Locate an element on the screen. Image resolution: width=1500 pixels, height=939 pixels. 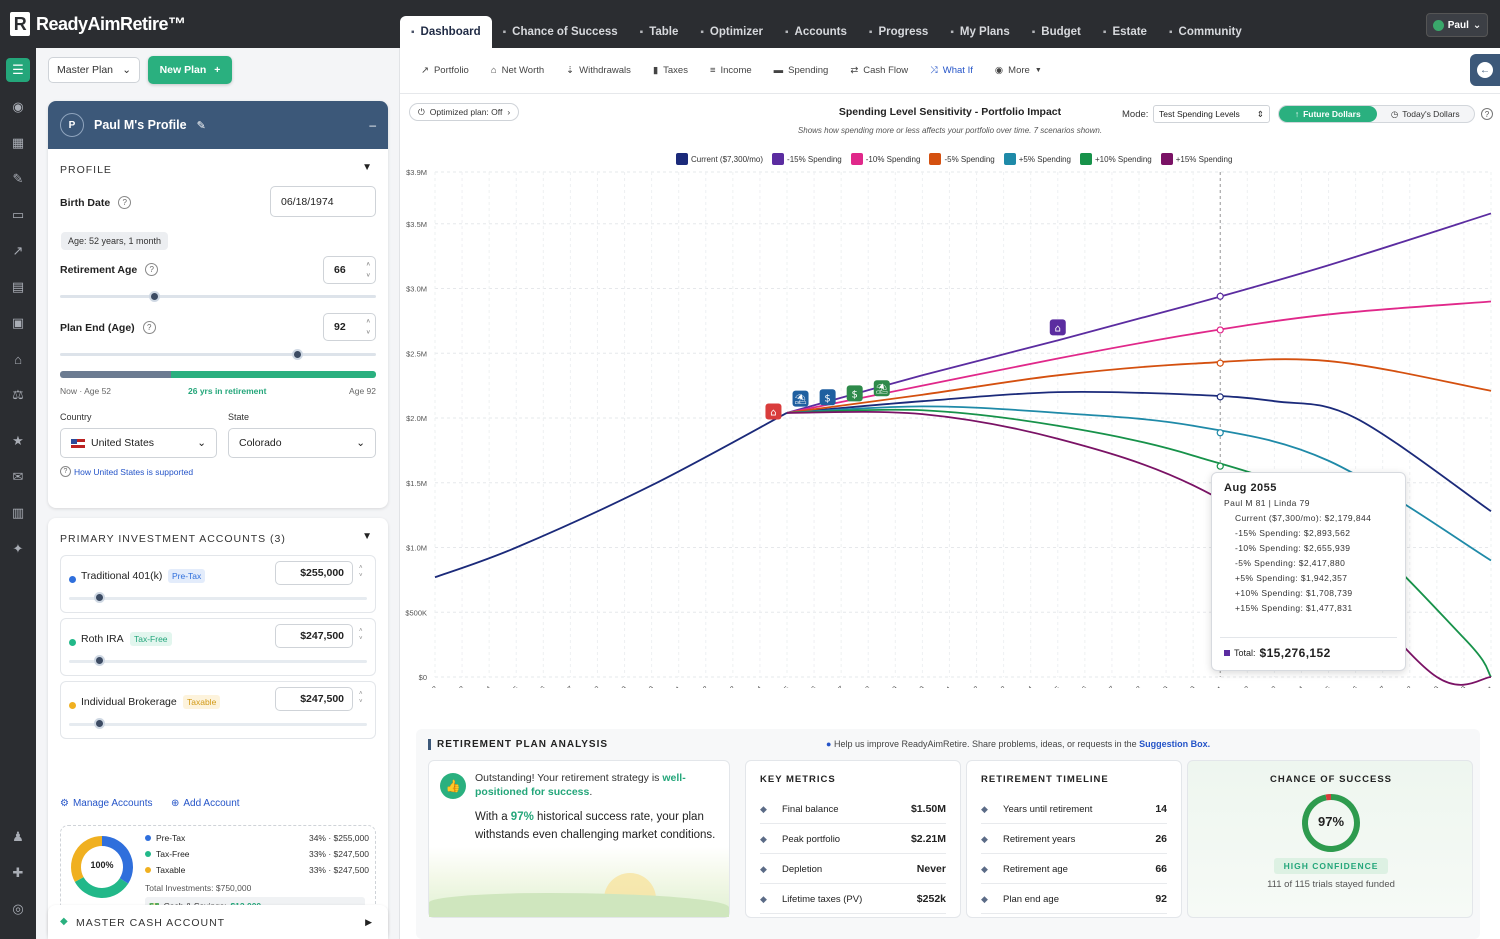
app-logo: R ReadyAimRetire™ is located at coordinates (98, 24).